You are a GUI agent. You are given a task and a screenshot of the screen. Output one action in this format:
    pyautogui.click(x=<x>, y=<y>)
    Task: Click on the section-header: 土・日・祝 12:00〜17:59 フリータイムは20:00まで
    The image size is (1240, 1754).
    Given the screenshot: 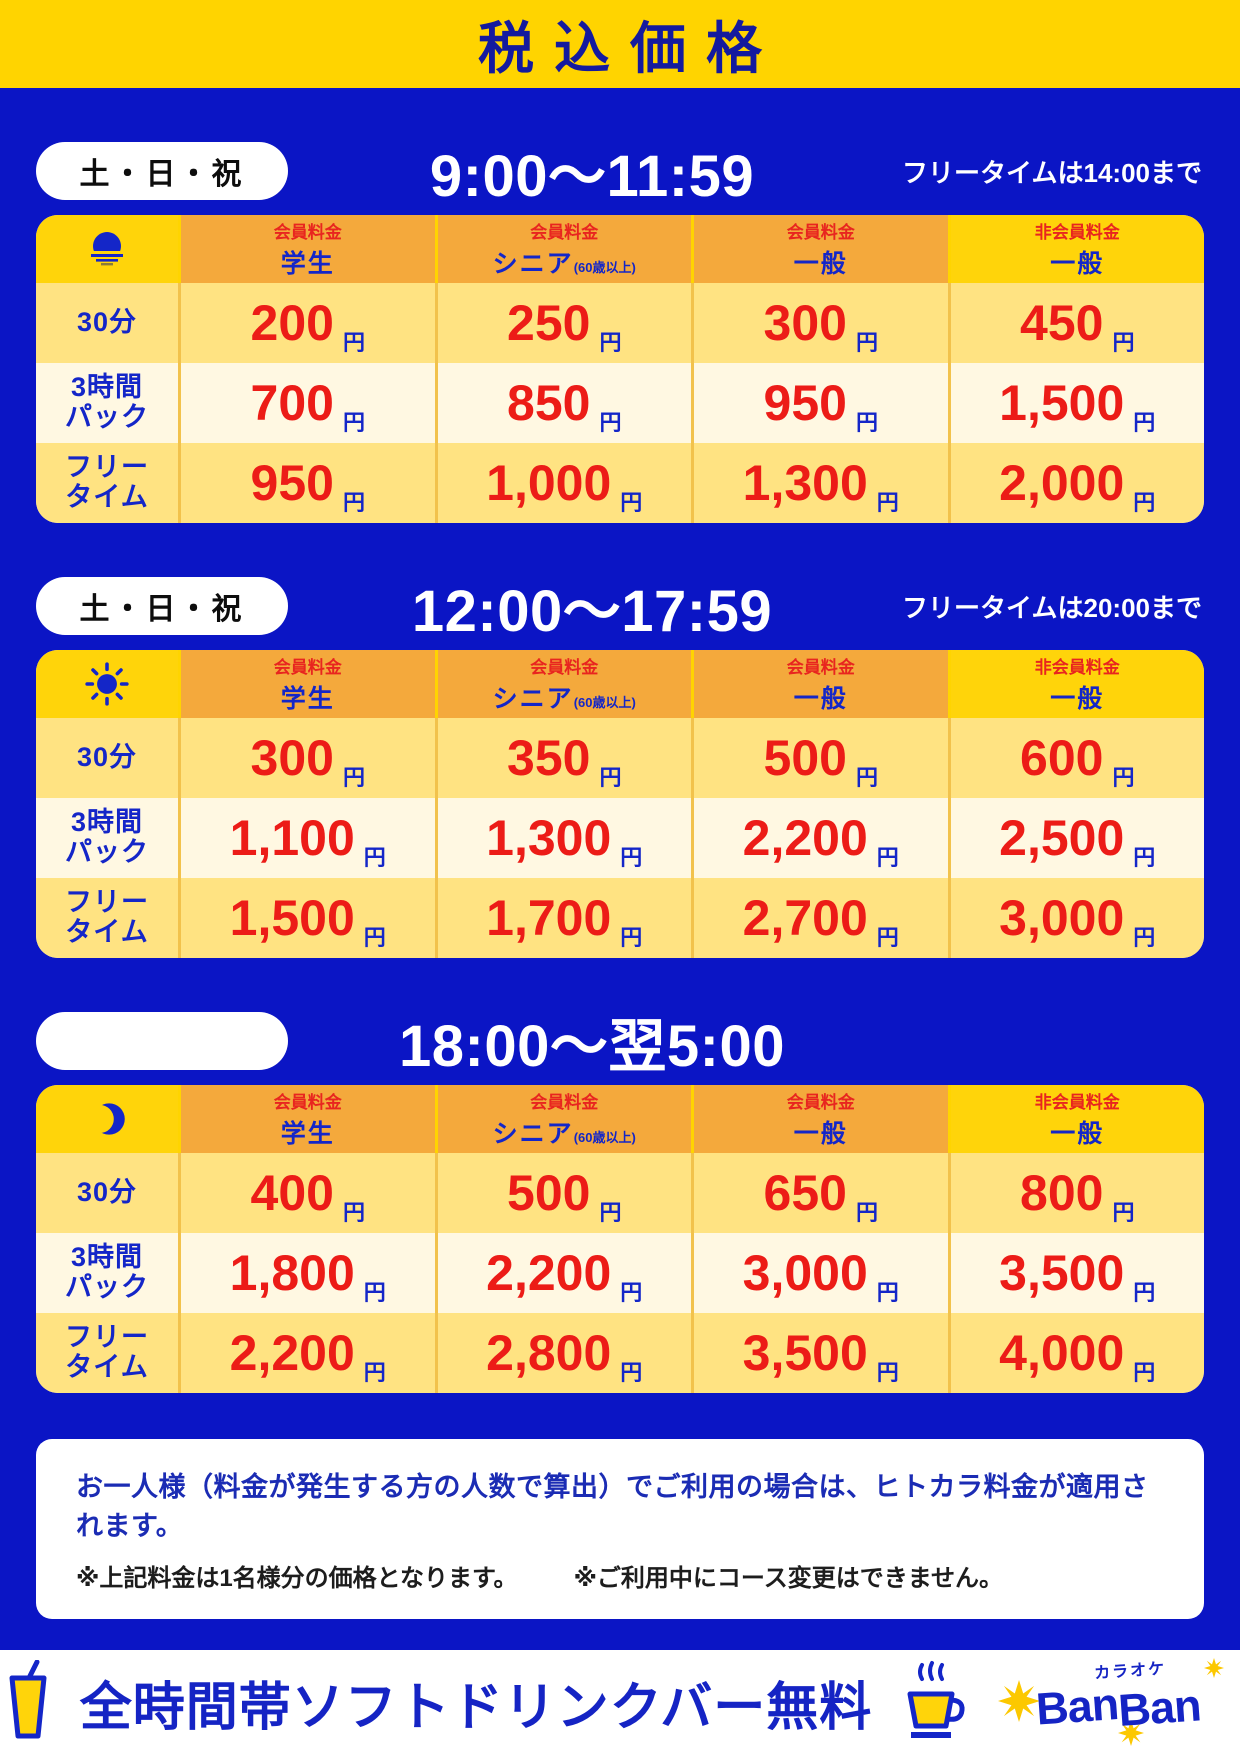 What is the action you would take?
    pyautogui.click(x=620, y=609)
    